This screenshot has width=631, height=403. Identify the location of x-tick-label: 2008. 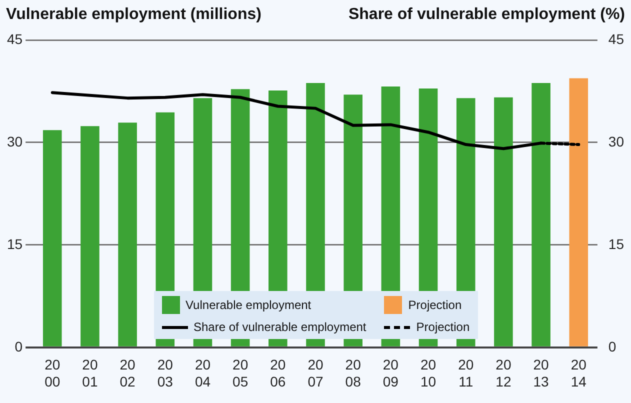
(353, 373).